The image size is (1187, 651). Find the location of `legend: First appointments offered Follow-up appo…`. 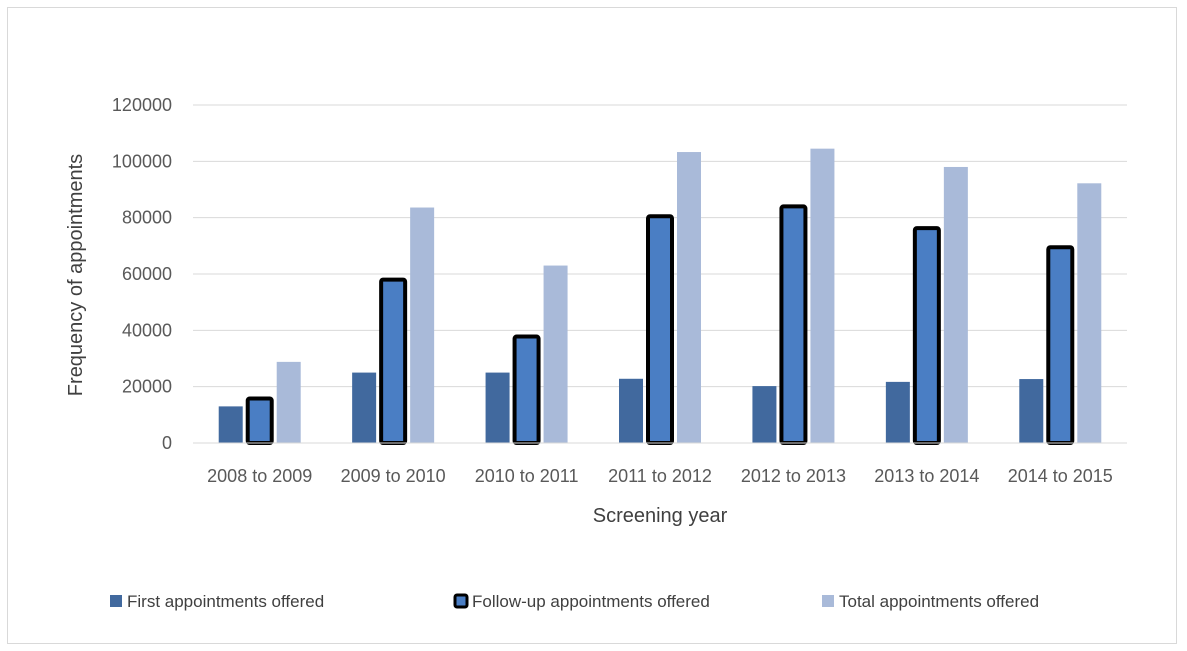

legend: First appointments offered Follow-up appo… is located at coordinates (574, 601).